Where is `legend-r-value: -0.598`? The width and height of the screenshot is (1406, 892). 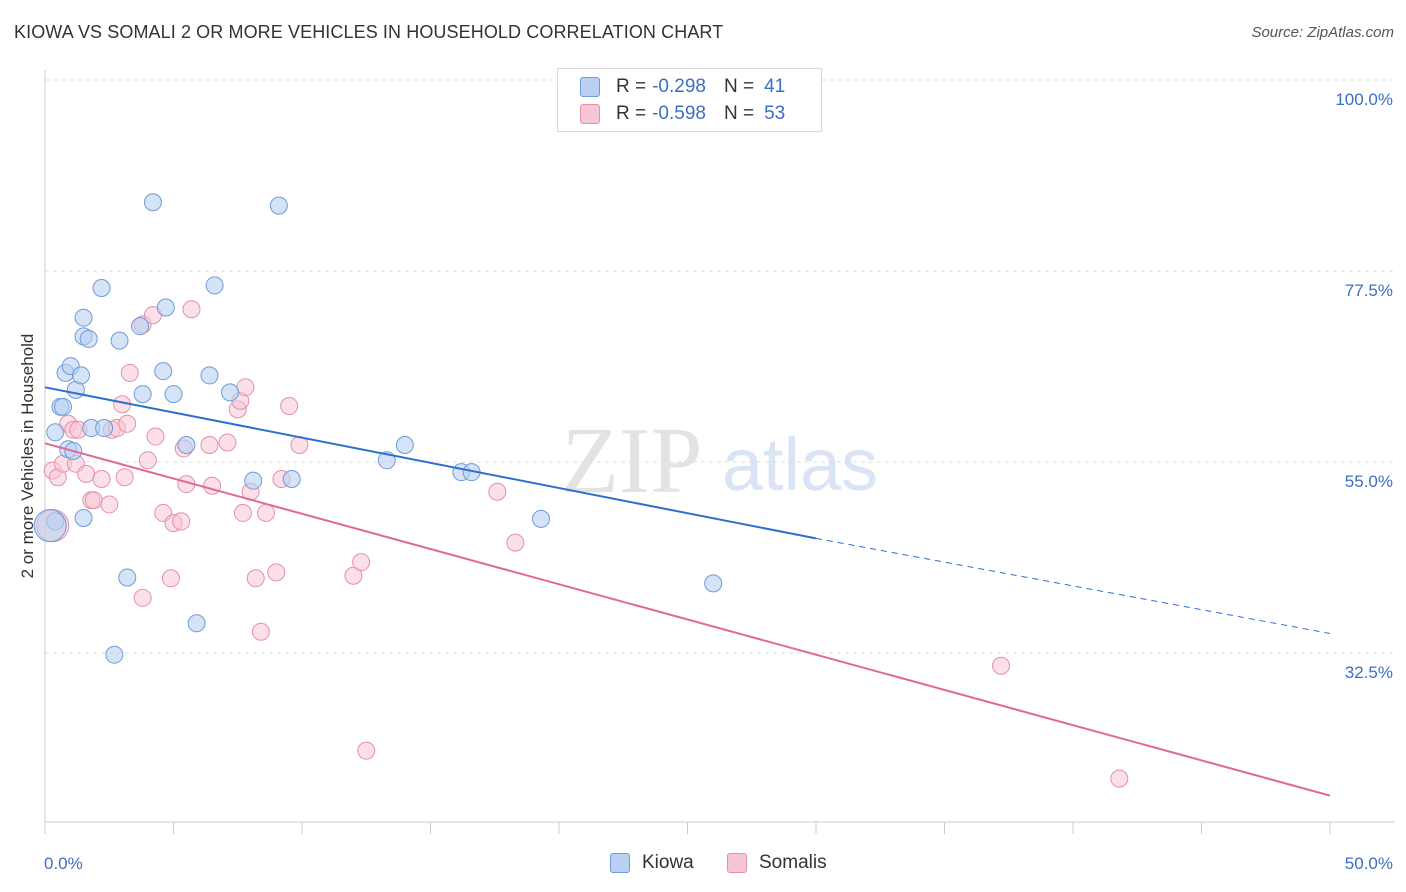 legend-r-value: -0.598 is located at coordinates (679, 113).